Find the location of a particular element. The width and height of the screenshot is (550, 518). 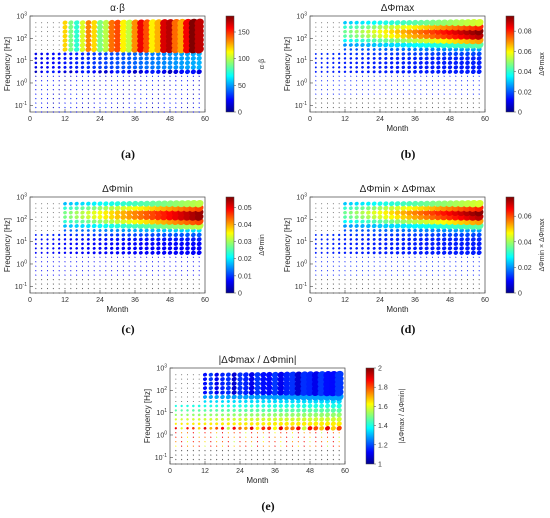

x-tick-label: 60 is located at coordinates (485, 119).